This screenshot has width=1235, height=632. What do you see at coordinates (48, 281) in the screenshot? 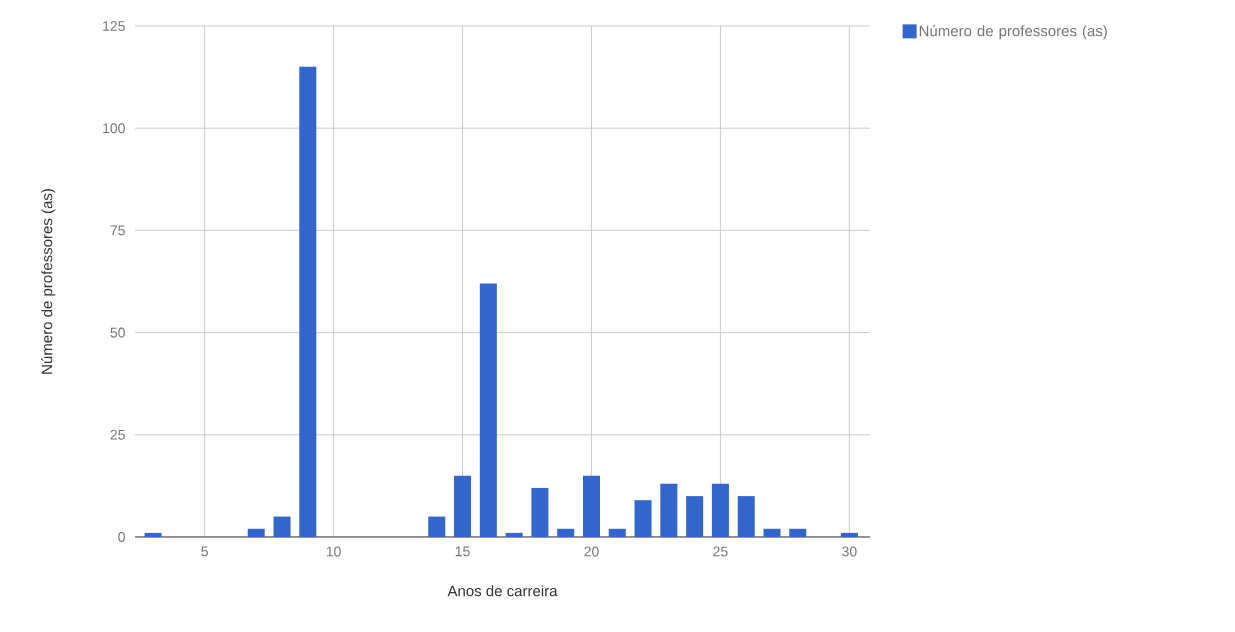
I see `y-axis-title: Número de professores (as)` at bounding box center [48, 281].